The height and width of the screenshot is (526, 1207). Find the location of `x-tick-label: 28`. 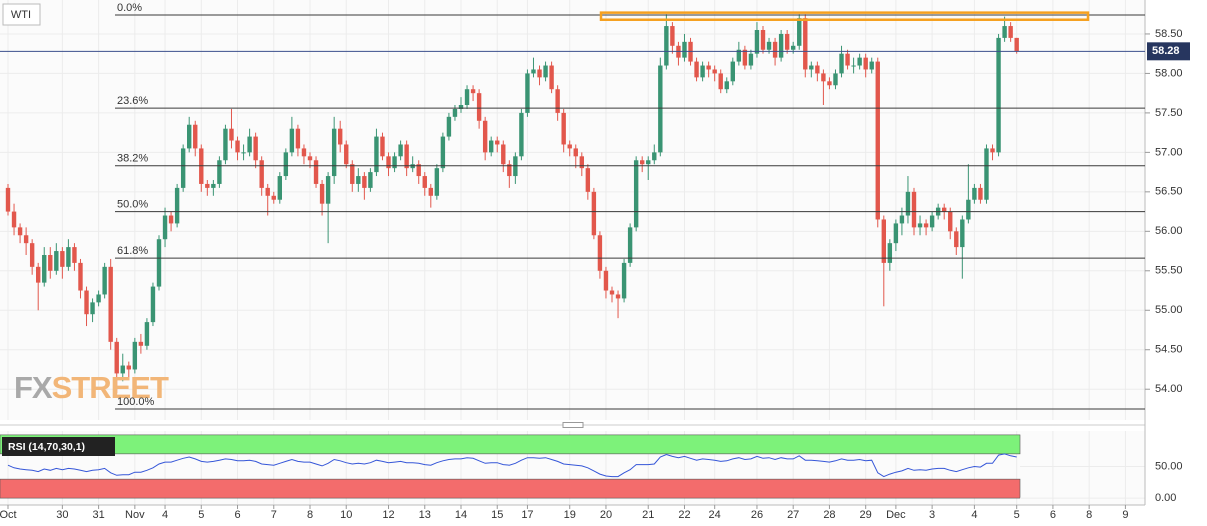

x-tick-label: 28 is located at coordinates (829, 515).